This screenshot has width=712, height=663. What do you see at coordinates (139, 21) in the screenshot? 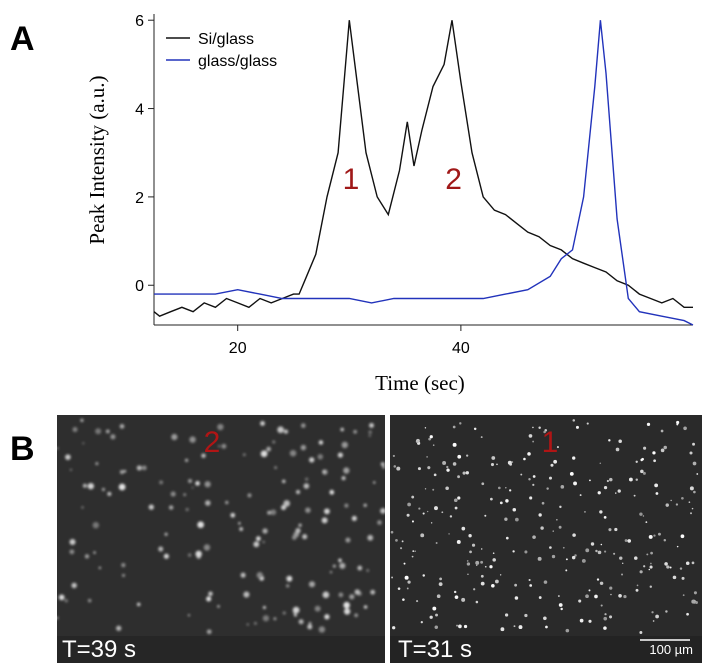
I see `y-tick-label: 6` at bounding box center [139, 21].